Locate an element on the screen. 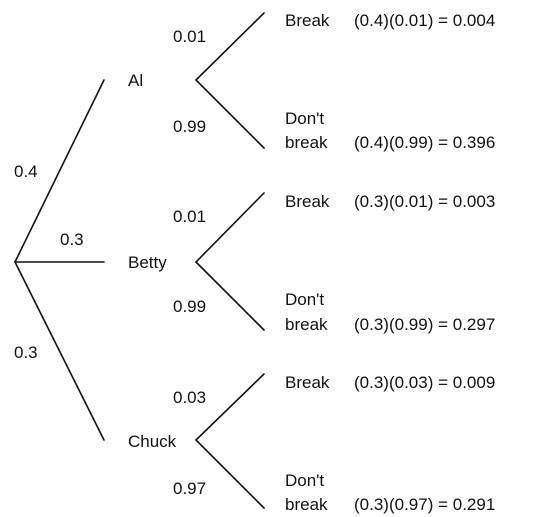 This screenshot has height=517, width=533. outcome-betty-break: Break is located at coordinates (307, 201).